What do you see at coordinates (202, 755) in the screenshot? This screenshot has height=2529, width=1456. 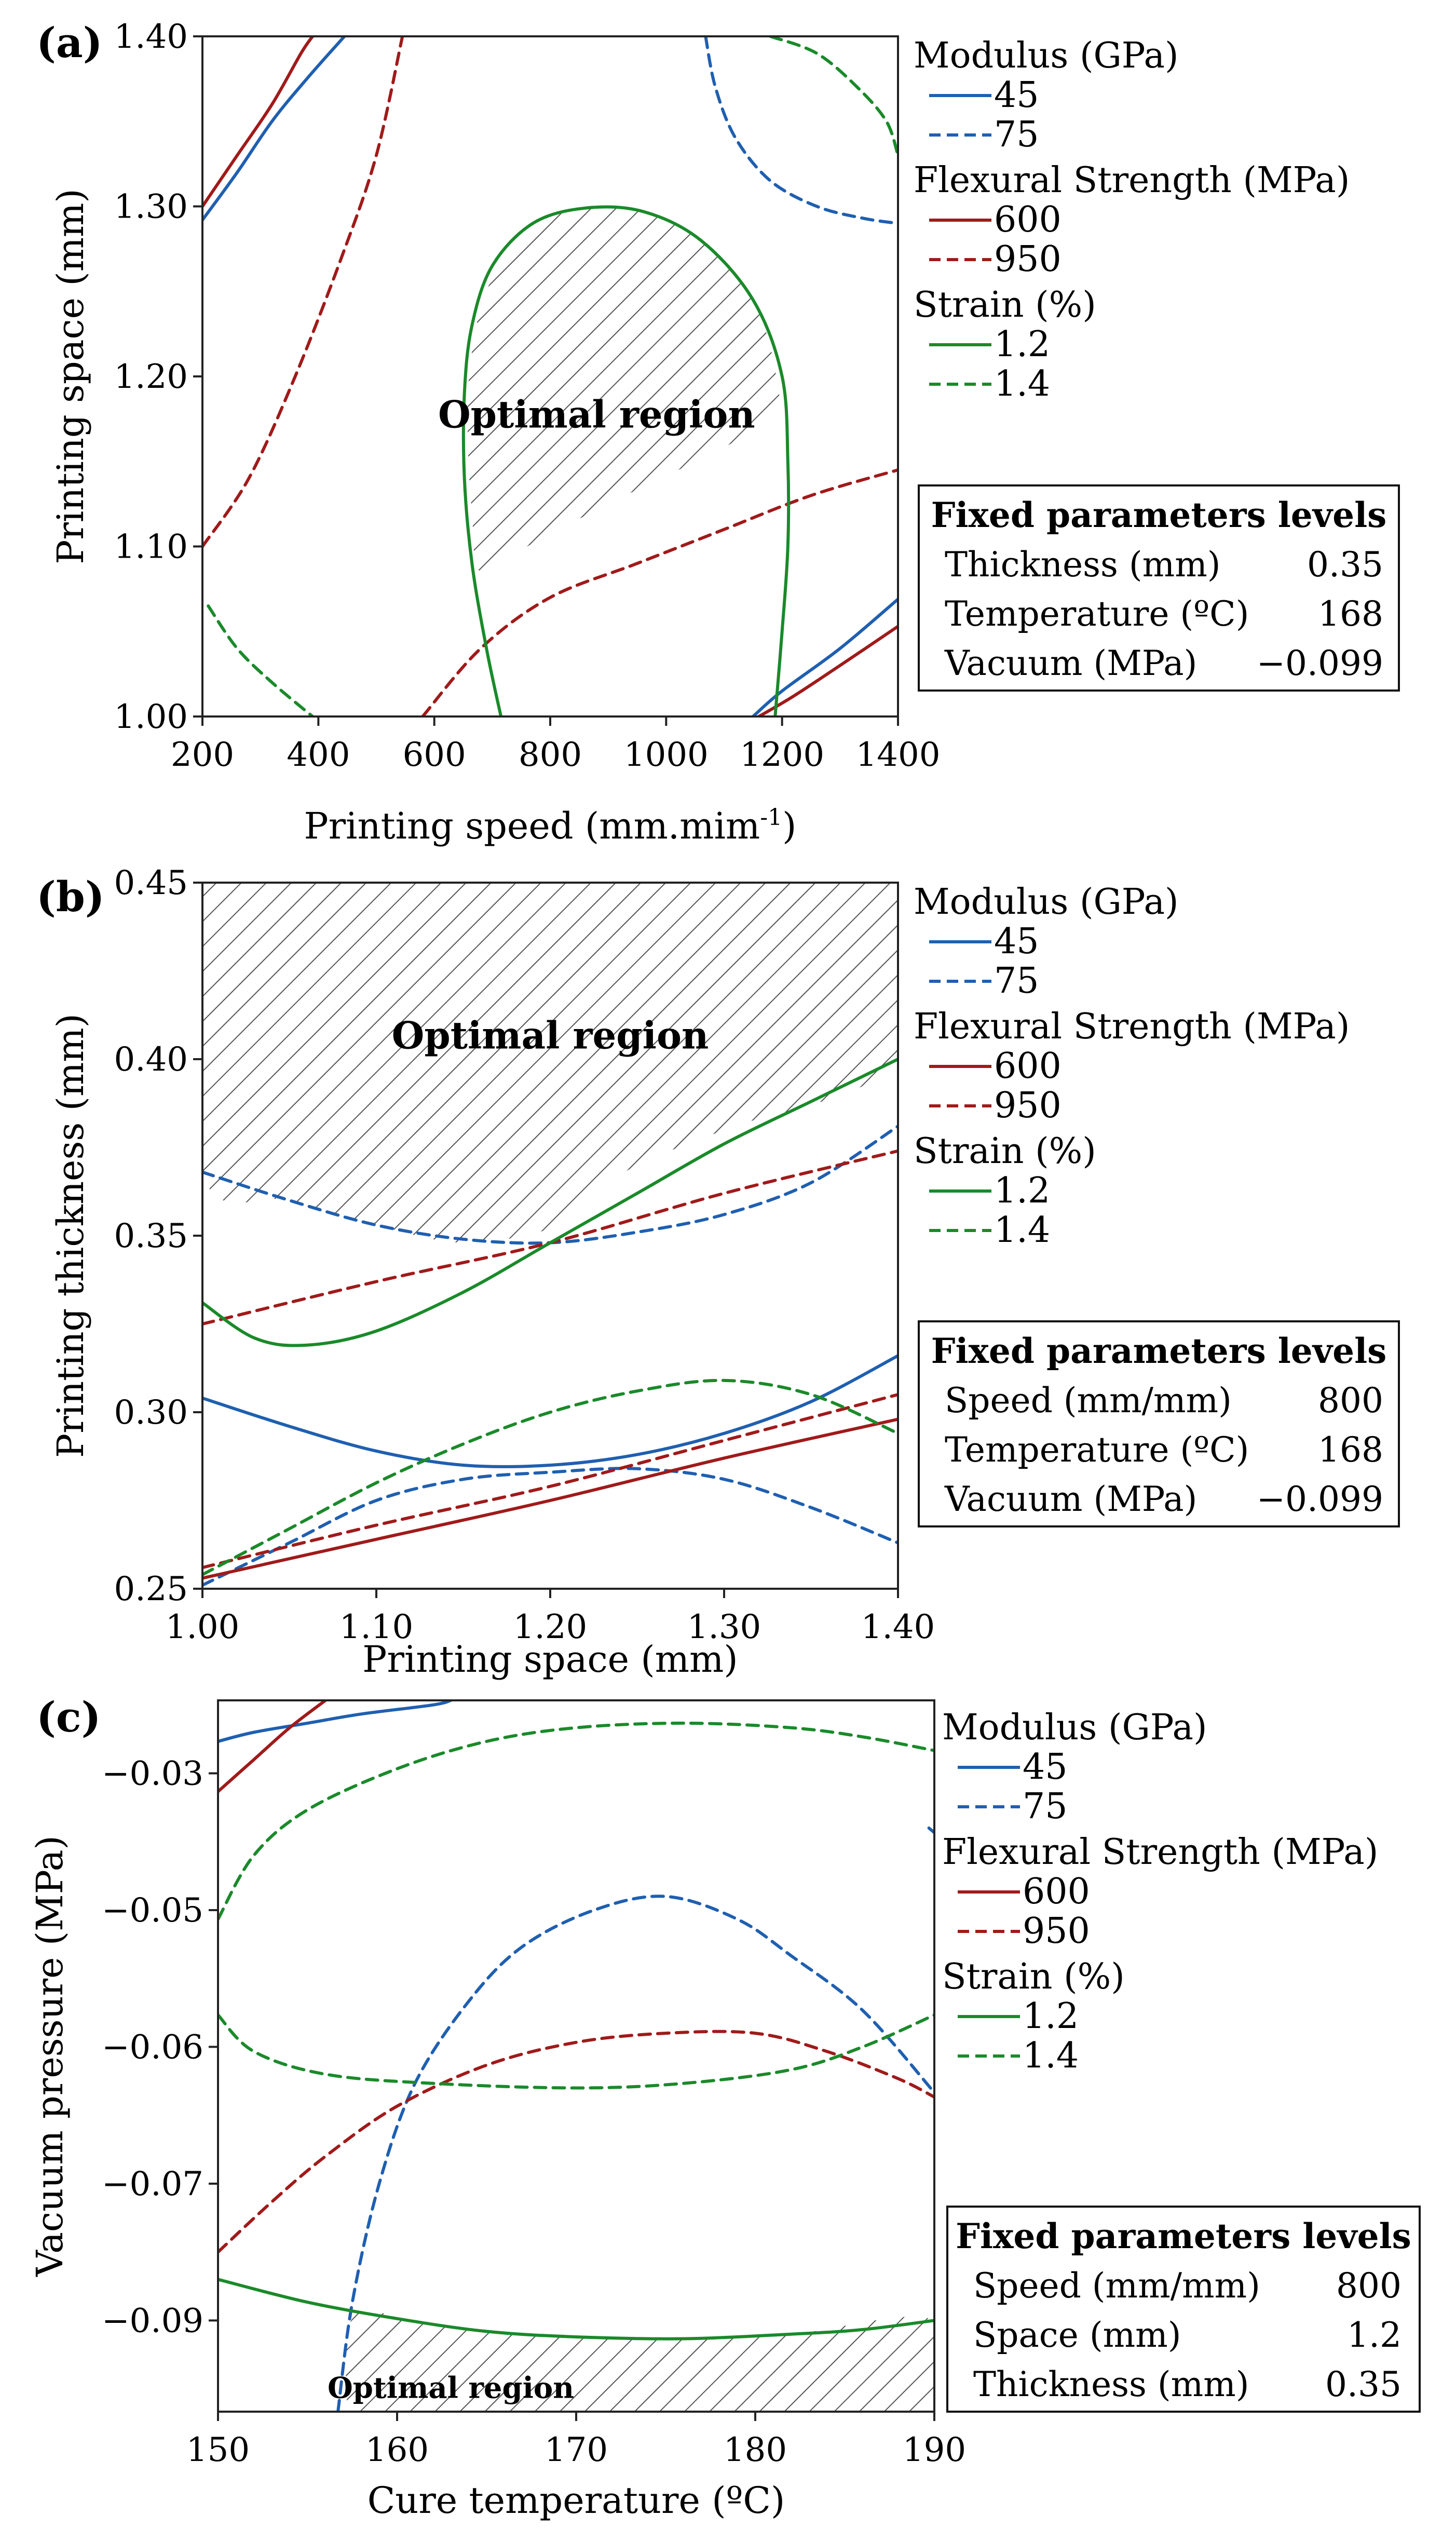 I see `x-tick-label: 200` at bounding box center [202, 755].